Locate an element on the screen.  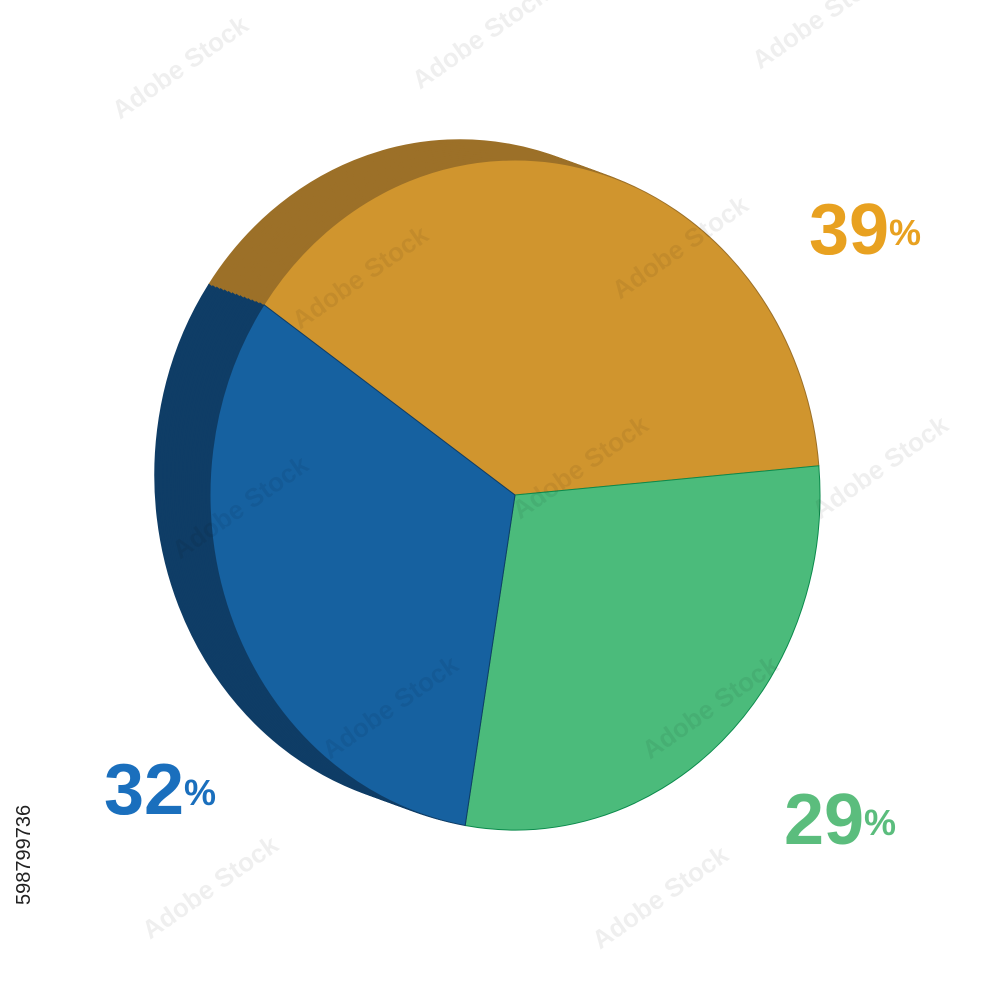
value-label: 39% is located at coordinates (865, 230).